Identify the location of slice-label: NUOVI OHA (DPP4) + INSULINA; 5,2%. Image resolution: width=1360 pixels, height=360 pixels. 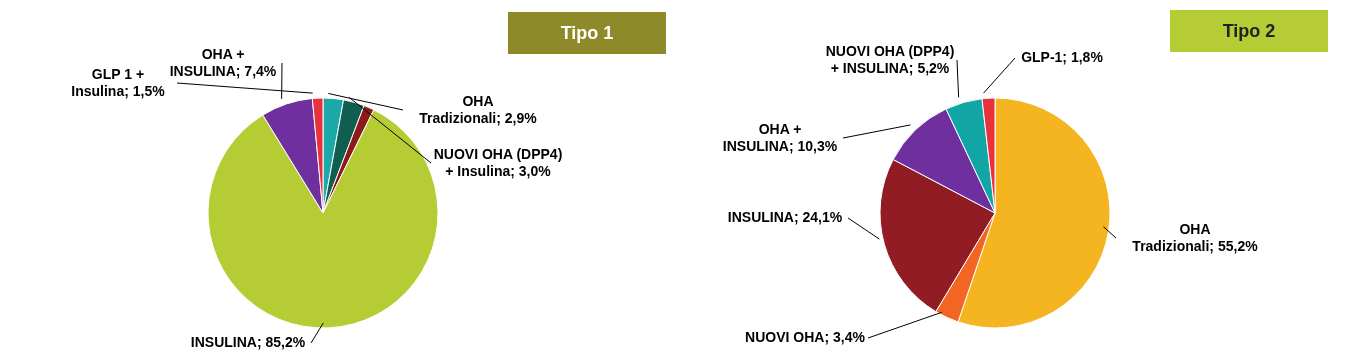
(890, 59).